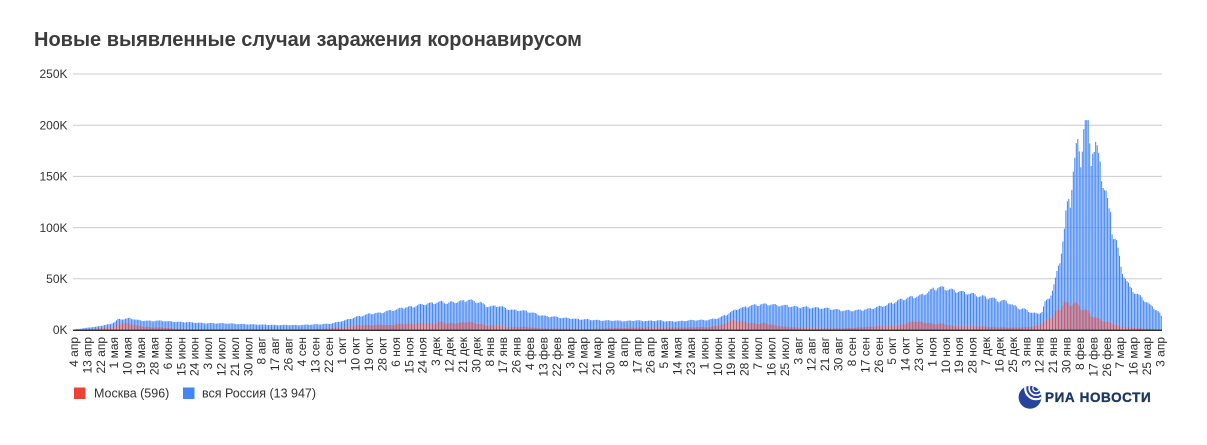 The width and height of the screenshot is (1207, 445). What do you see at coordinates (812, 353) in the screenshot?
I see `svg-text: 12 авг` at bounding box center [812, 353].